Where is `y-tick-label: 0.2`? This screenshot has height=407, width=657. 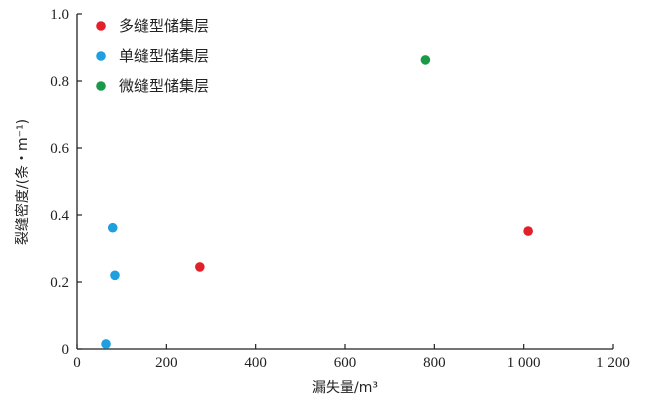
y-tick-label: 0.2 is located at coordinates (59, 283).